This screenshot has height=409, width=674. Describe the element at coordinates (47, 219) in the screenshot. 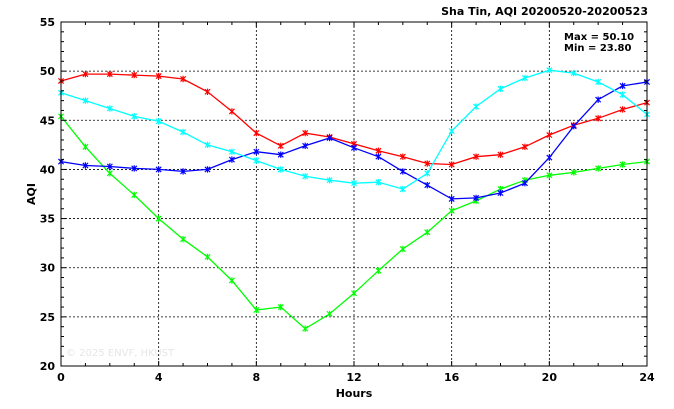

I see `y-tick-label: 35` at that location.